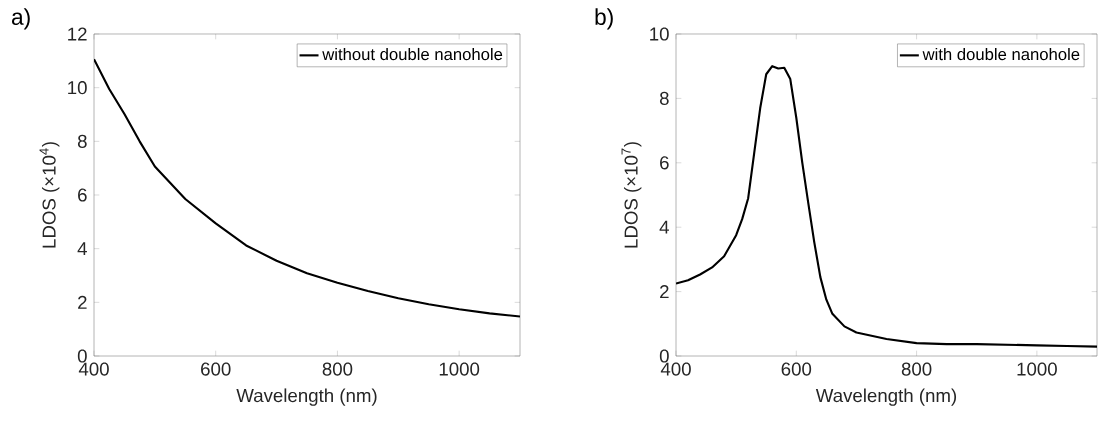  What do you see at coordinates (49, 195) in the screenshot?
I see `y-axis-title: LDOS (×10$^{4}$)` at bounding box center [49, 195].